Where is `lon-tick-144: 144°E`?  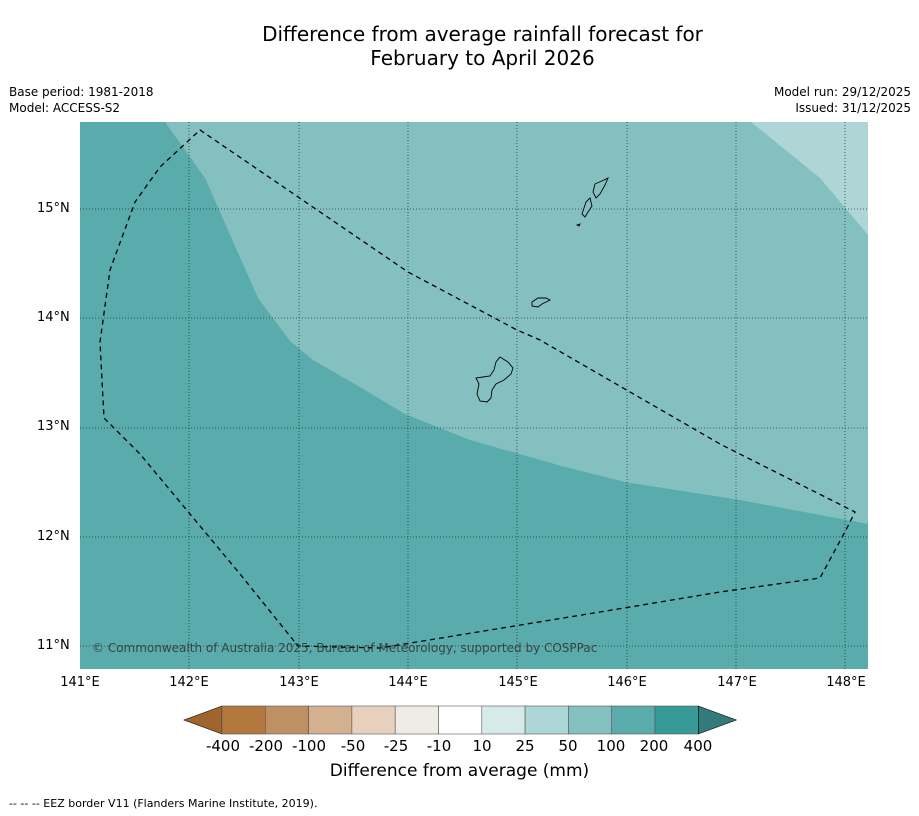
lon-tick-144: 144°E is located at coordinates (408, 682).